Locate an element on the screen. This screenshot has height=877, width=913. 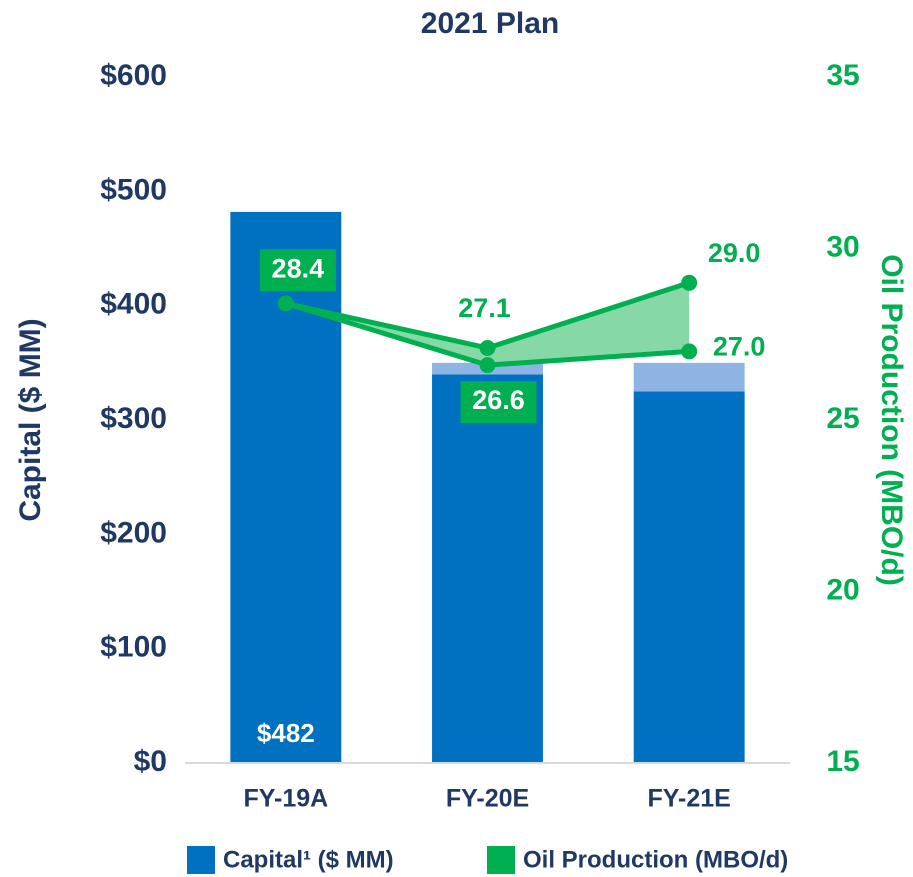
y2-tick-label: 35 is located at coordinates (842, 75).